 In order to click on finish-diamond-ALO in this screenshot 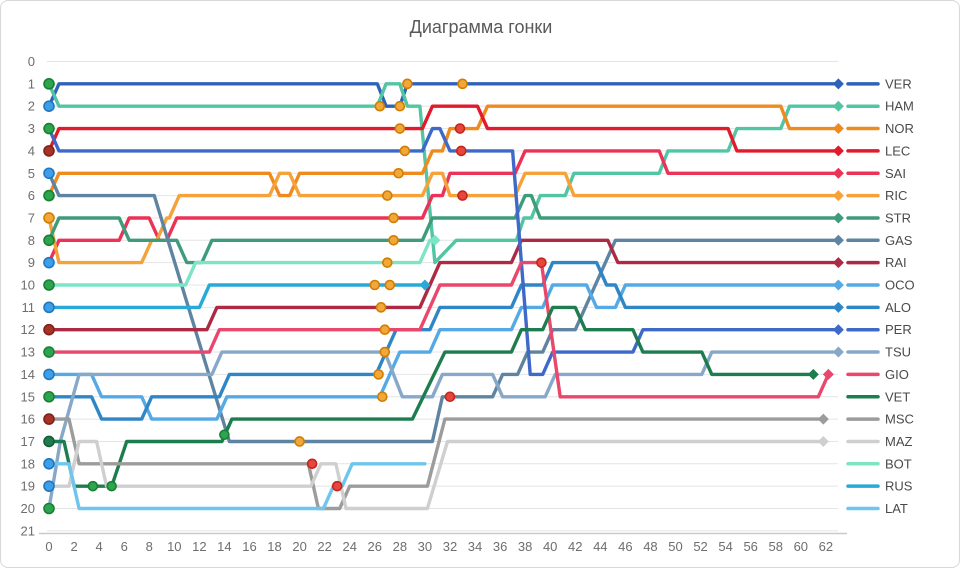, I will do `click(838, 307)`.